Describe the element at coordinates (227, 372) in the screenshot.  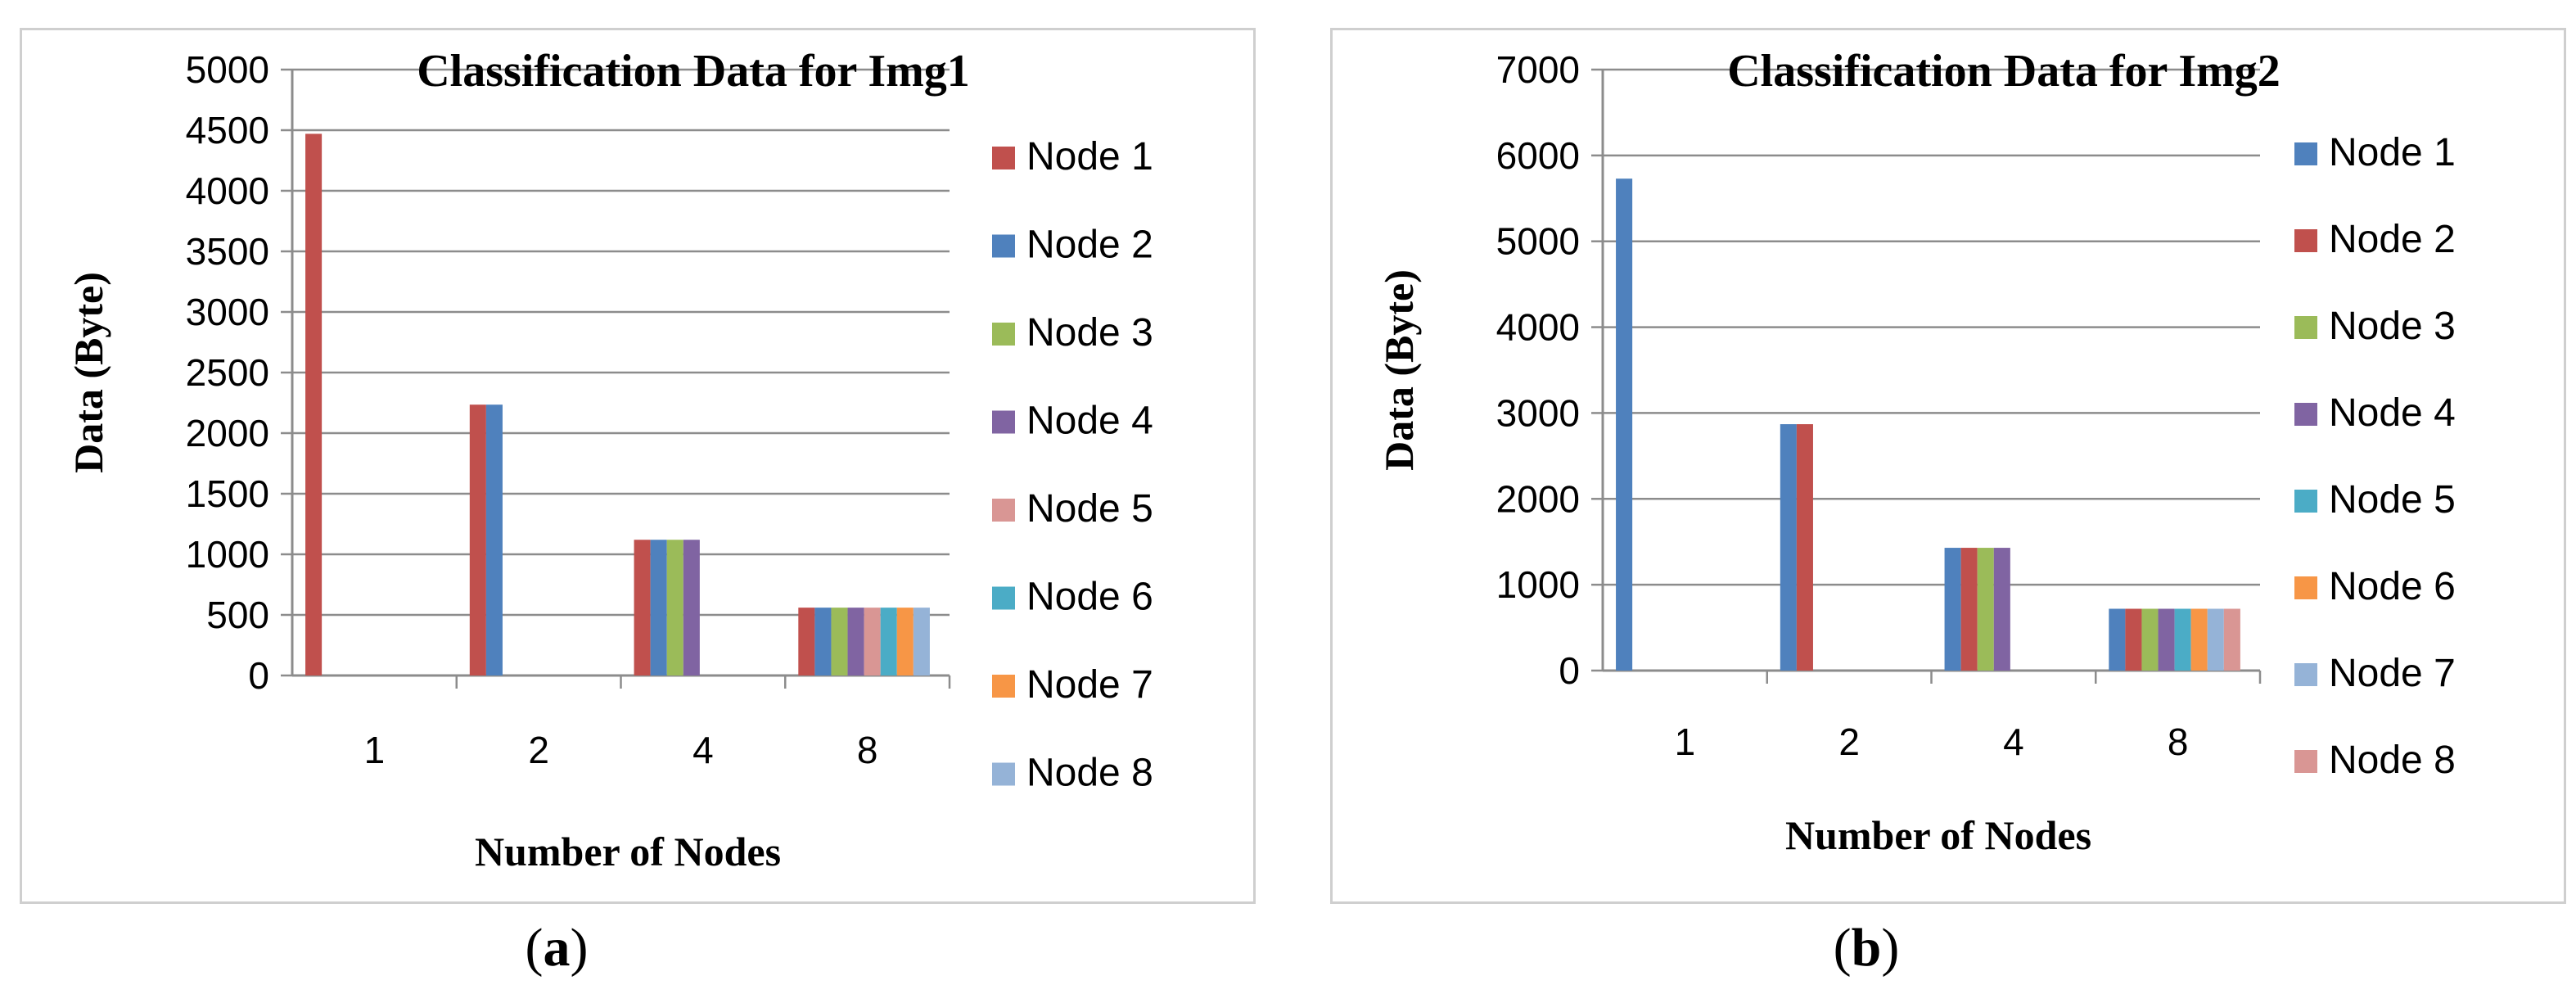
I see `y-tick-label: 2500` at that location.